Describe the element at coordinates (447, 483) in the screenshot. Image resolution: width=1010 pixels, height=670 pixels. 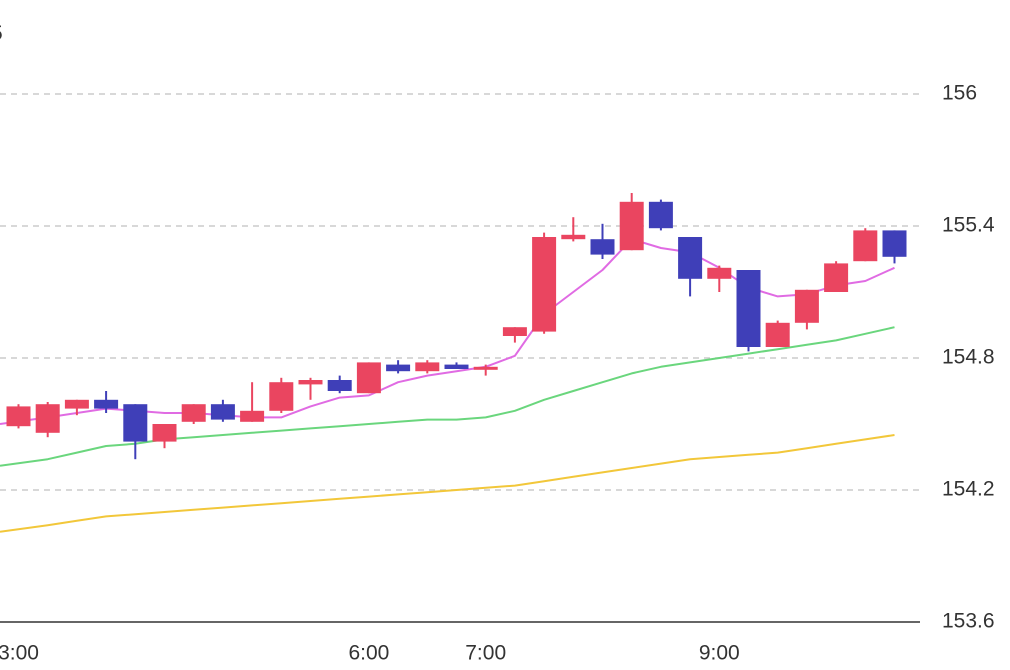
I see `ma-long-line` at that location.